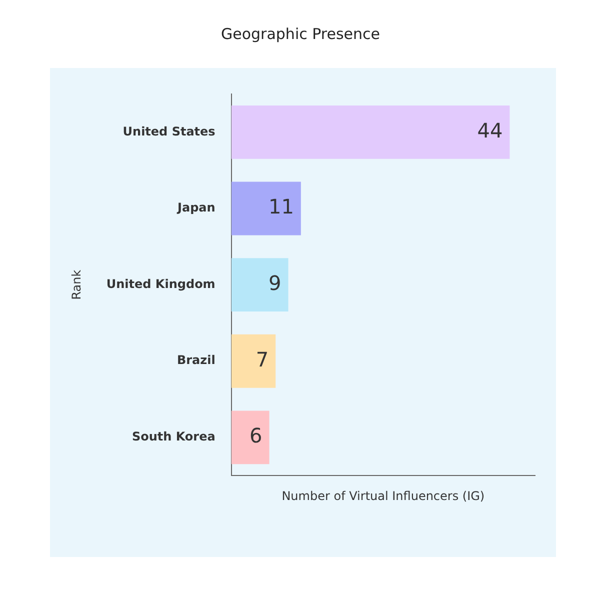 The image size is (606, 598). I want to click on y-tick-label: United States, so click(169, 131).